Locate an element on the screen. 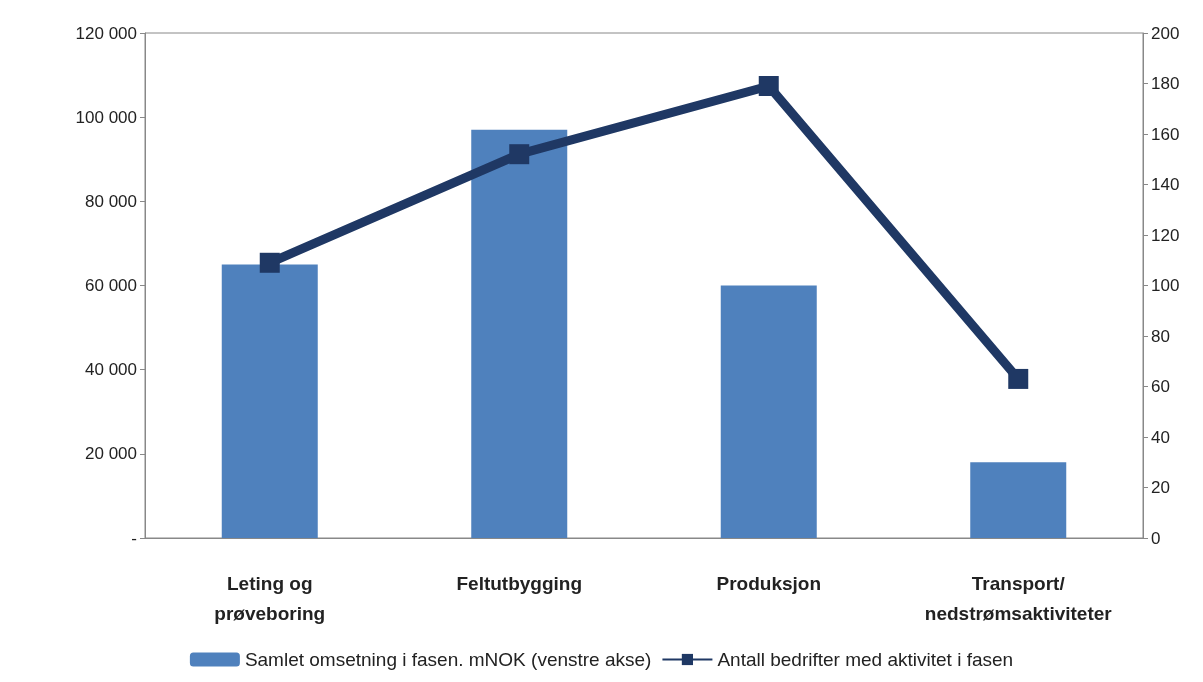  y-tick-label: - is located at coordinates (134, 538).